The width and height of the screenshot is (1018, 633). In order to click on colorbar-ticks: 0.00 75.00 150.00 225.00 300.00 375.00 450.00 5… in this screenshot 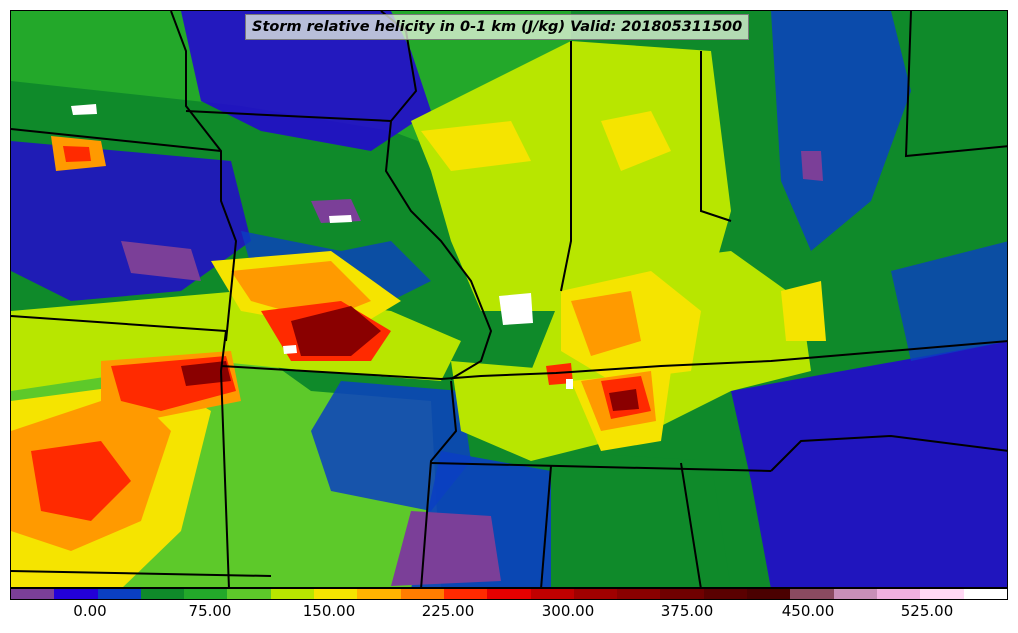, I will do `click(509, 614)`.